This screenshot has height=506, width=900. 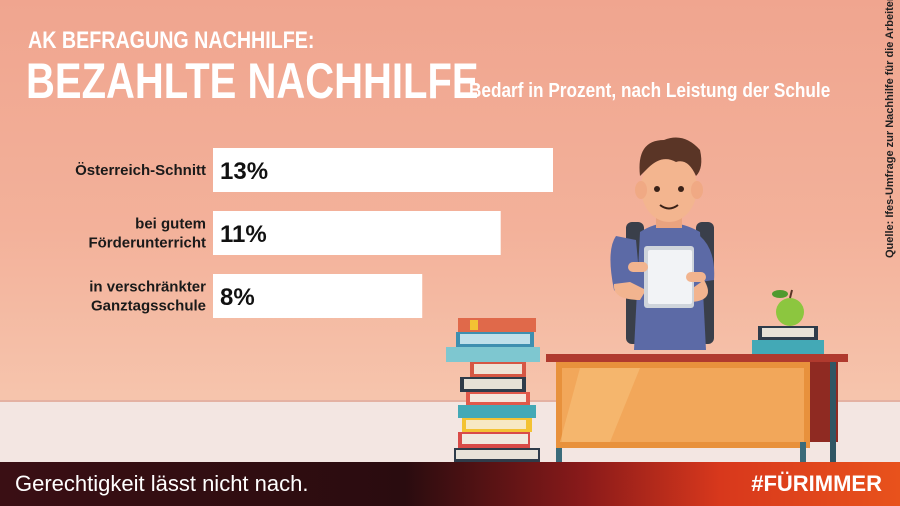 I want to click on category-label-0-0: Österreich-Schnitt, so click(x=140, y=170).